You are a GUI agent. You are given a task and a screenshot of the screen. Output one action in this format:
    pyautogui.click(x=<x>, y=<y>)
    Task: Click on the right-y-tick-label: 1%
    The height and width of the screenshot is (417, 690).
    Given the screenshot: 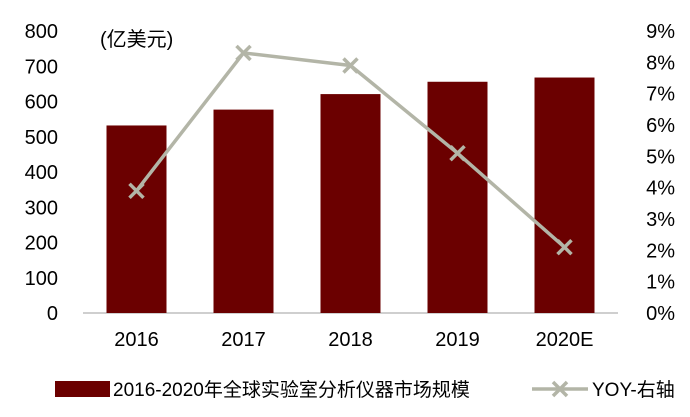 What is the action you would take?
    pyautogui.click(x=660, y=283)
    